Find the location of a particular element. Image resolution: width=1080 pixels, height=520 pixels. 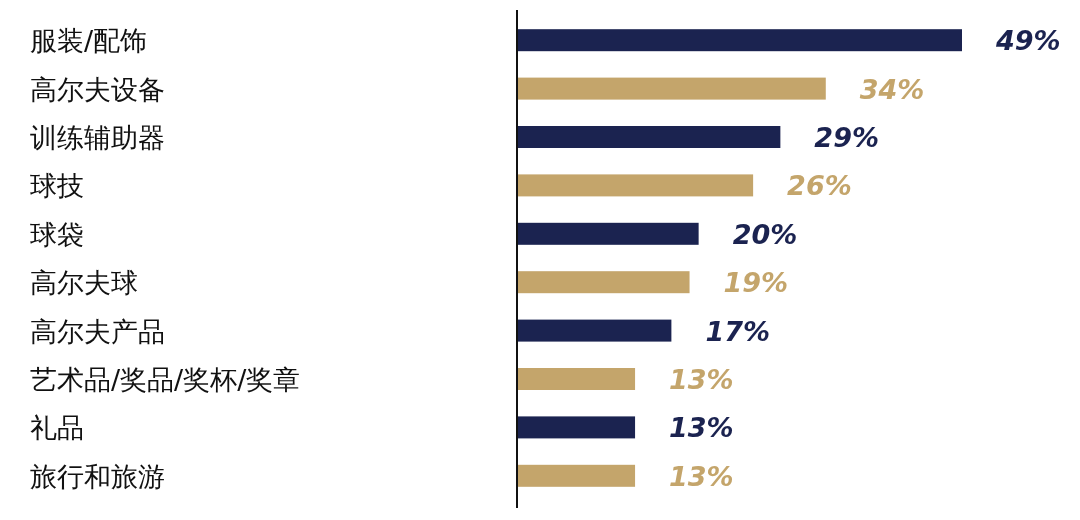

data-label: 17% is located at coordinates (738, 331).